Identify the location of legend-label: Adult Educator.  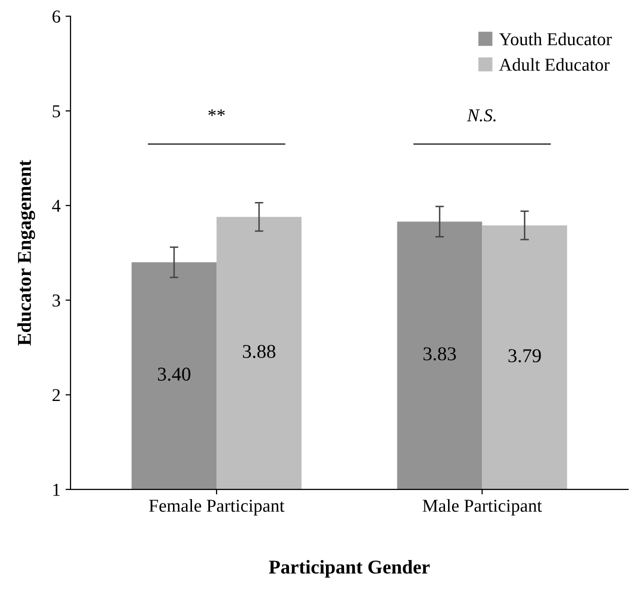
(554, 64).